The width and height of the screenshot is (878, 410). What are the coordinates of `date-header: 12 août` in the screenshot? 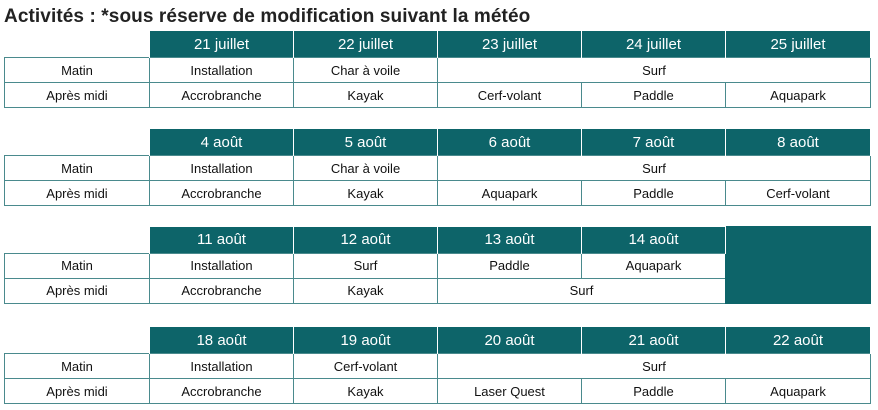 It's located at (365, 239).